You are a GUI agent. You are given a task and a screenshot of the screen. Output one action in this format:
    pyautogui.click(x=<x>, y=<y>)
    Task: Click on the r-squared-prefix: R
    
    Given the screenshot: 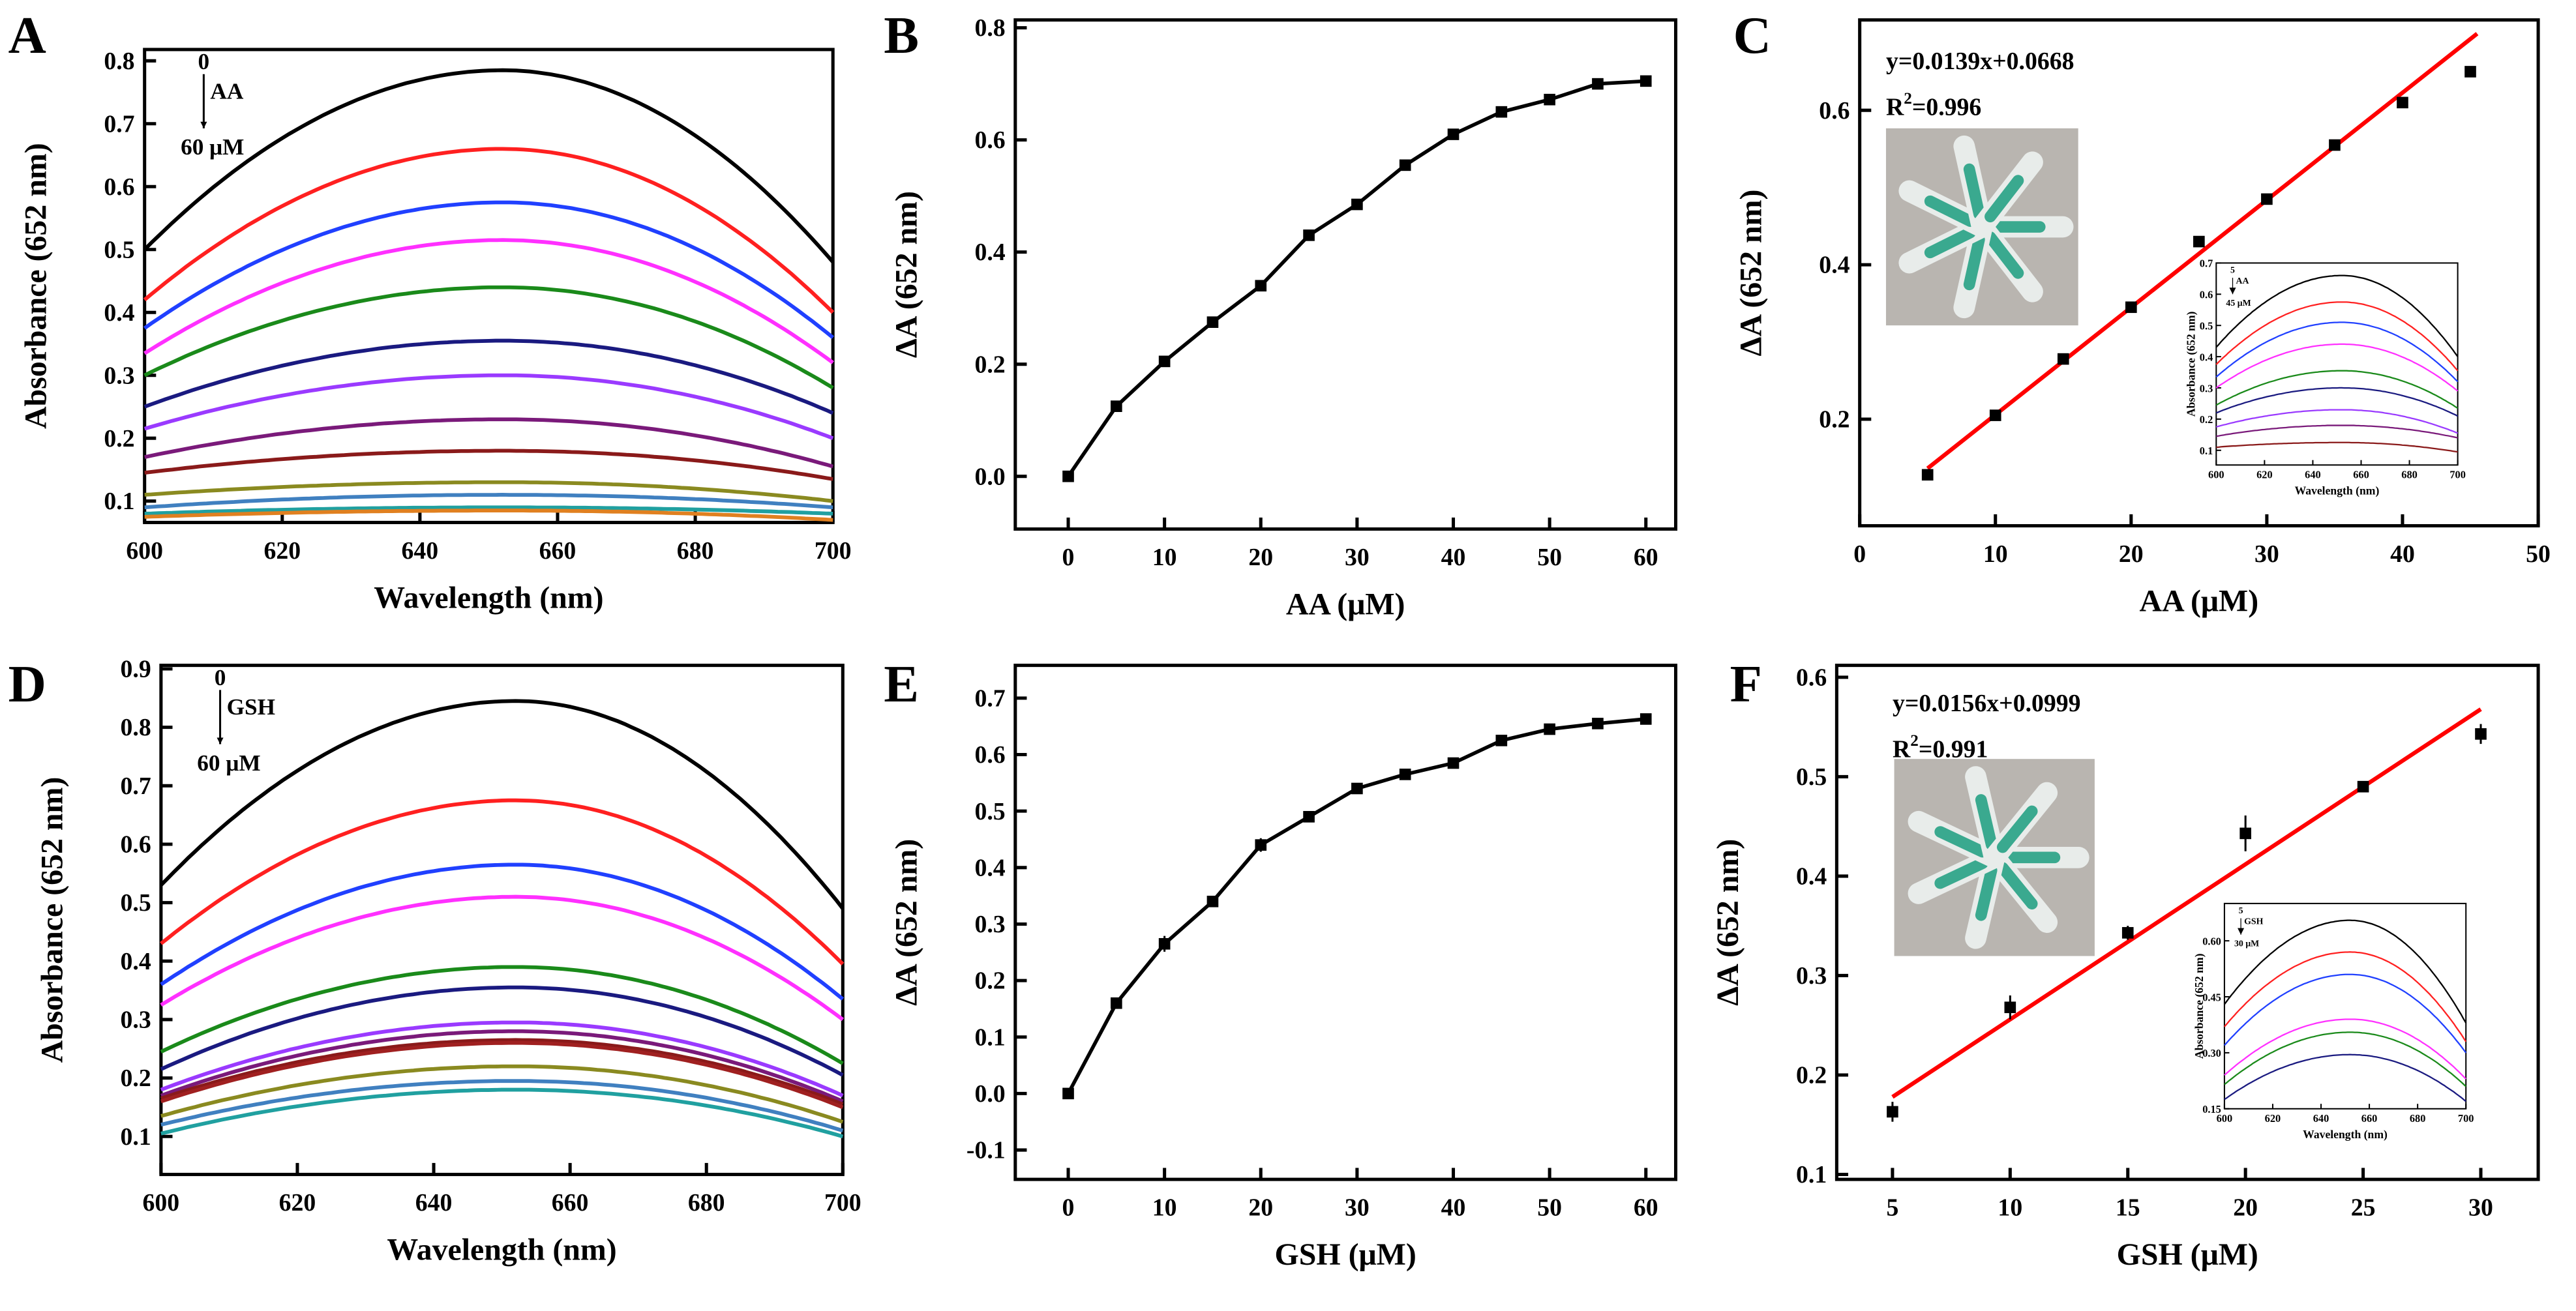 What is the action you would take?
    pyautogui.click(x=1902, y=749)
    